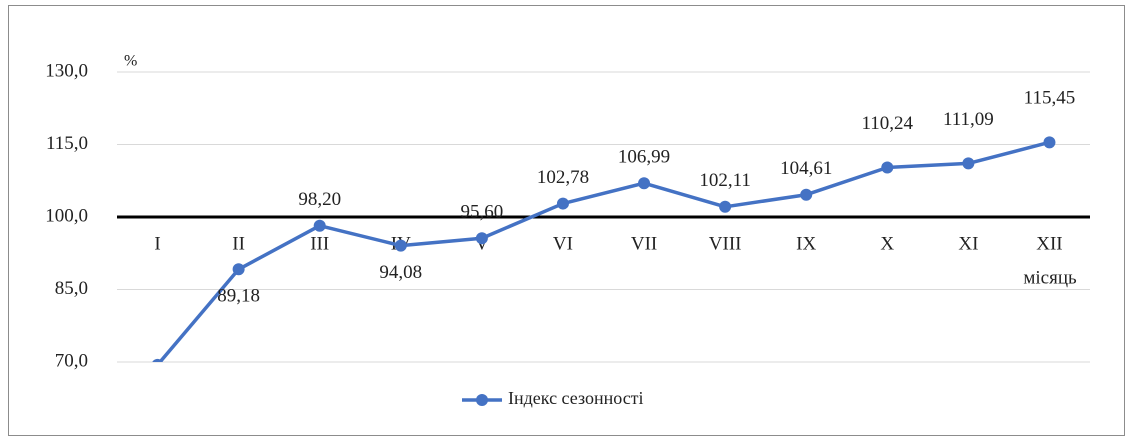 This screenshot has width=1133, height=441. I want to click on data-label: 95,60, so click(482, 212).